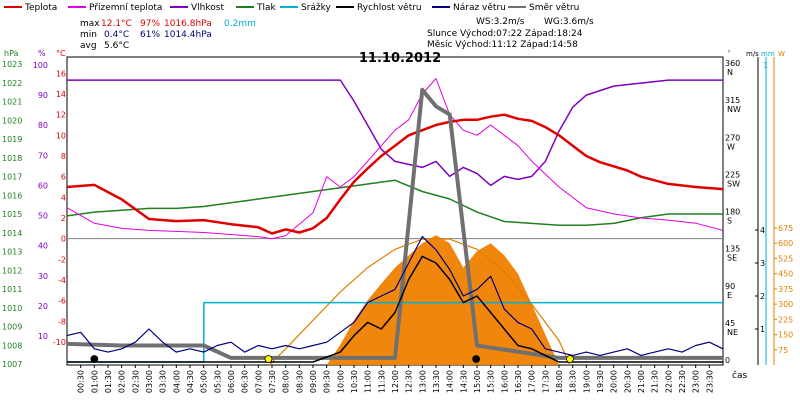 The height and width of the screenshot is (400, 800). What do you see at coordinates (479, 8) in the screenshot?
I see `legend-label-naraz-vetru: Náraz větru` at bounding box center [479, 8].